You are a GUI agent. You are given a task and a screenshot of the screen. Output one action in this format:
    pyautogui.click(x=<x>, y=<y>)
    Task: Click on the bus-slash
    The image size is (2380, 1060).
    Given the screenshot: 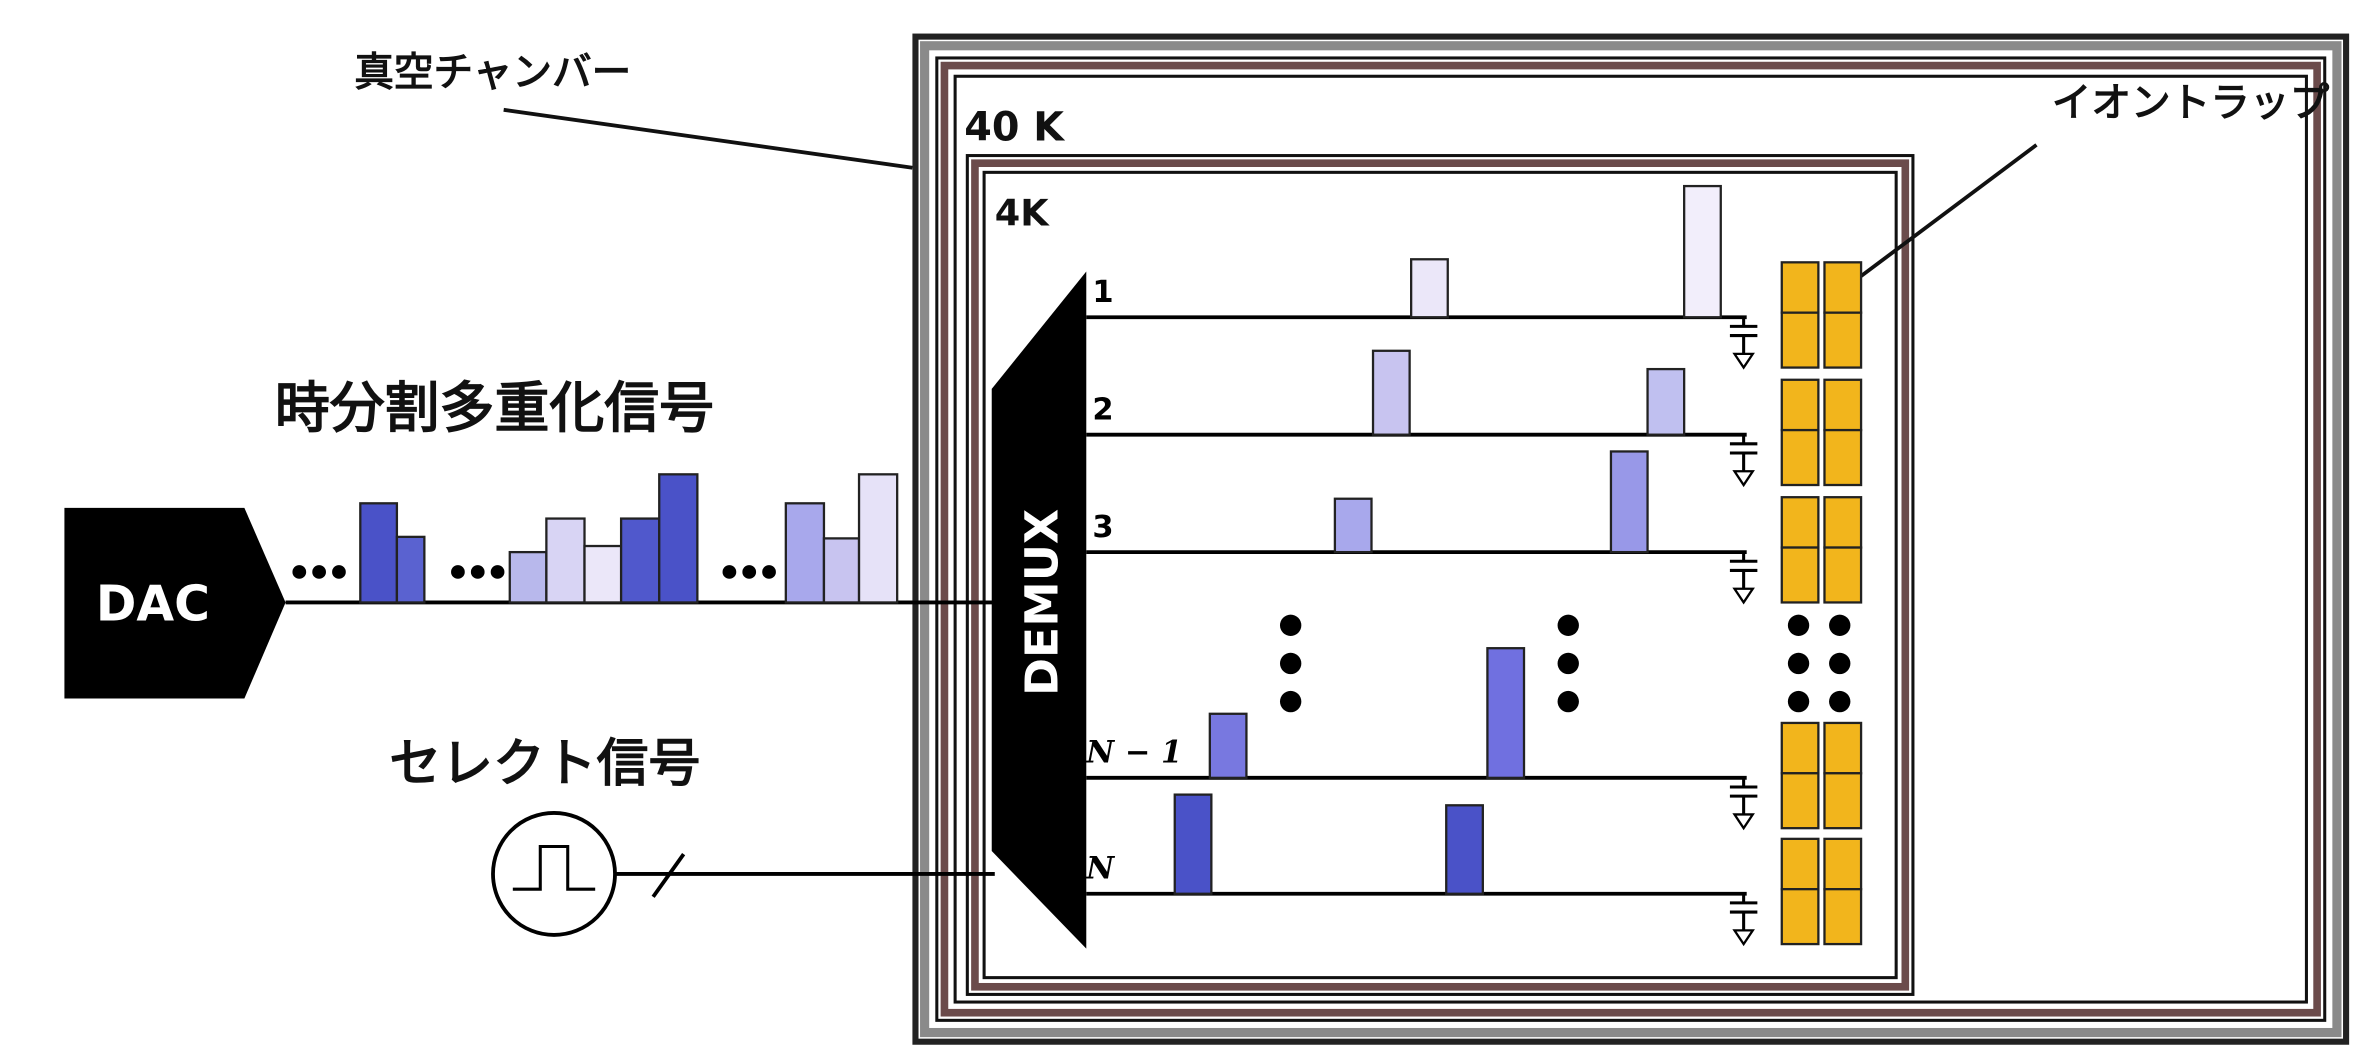 What is the action you would take?
    pyautogui.click(x=668, y=875)
    